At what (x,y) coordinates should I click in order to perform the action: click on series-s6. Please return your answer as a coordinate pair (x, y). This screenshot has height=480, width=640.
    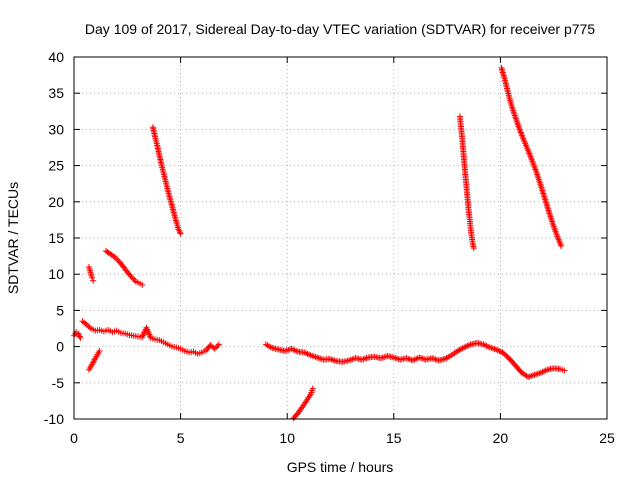
    Looking at the image, I should click on (166, 180).